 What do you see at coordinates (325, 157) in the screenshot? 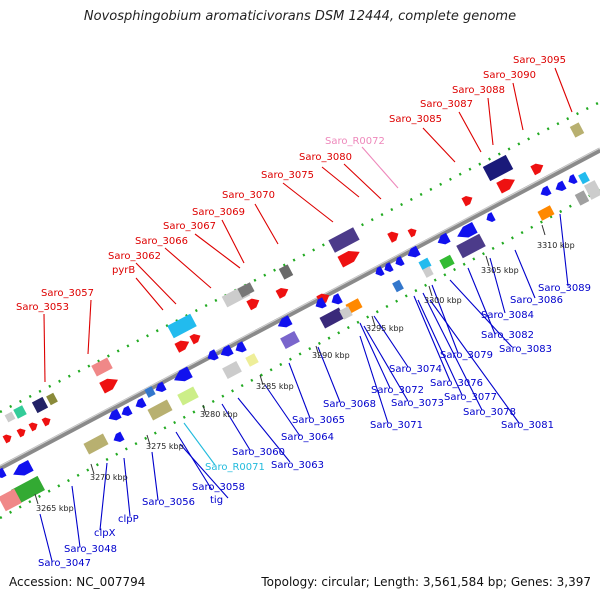
I see `gene-label: Saro_3080` at bounding box center [325, 157].